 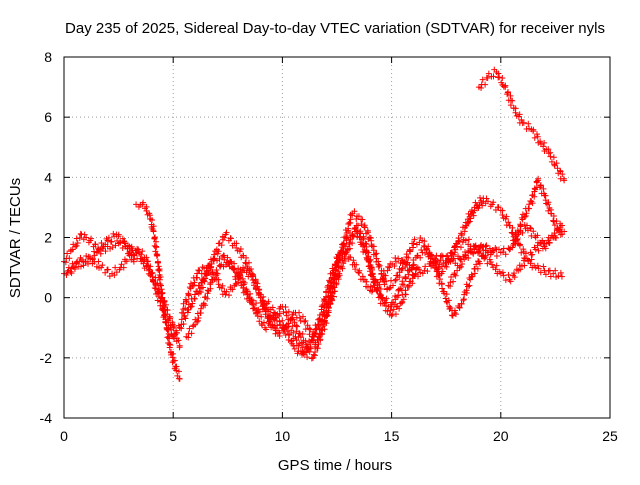 I want to click on x-tick-label: 0, so click(x=64, y=436).